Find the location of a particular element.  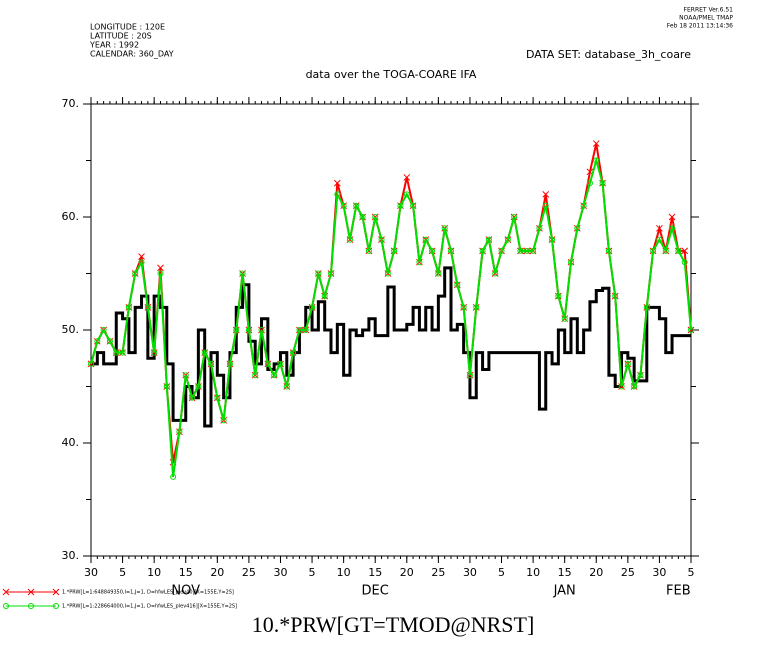

y-tick-label: 40. is located at coordinates (71, 442).